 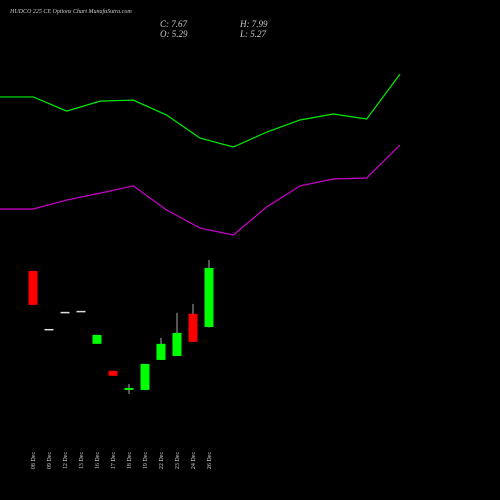 I want to click on x-tick-label: 09 Dec, so click(x=50, y=460).